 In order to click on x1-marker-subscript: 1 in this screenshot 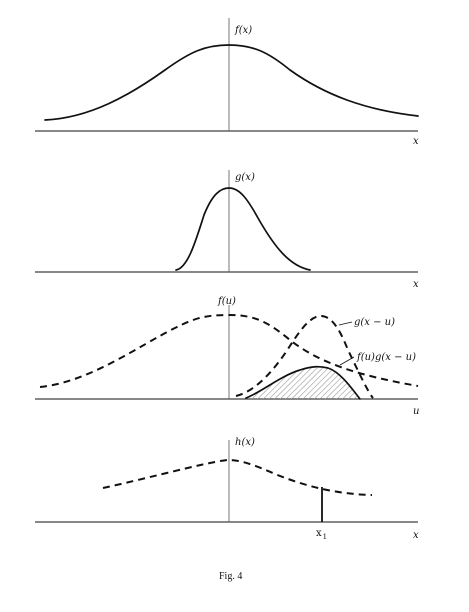, I will do `click(325, 537)`.